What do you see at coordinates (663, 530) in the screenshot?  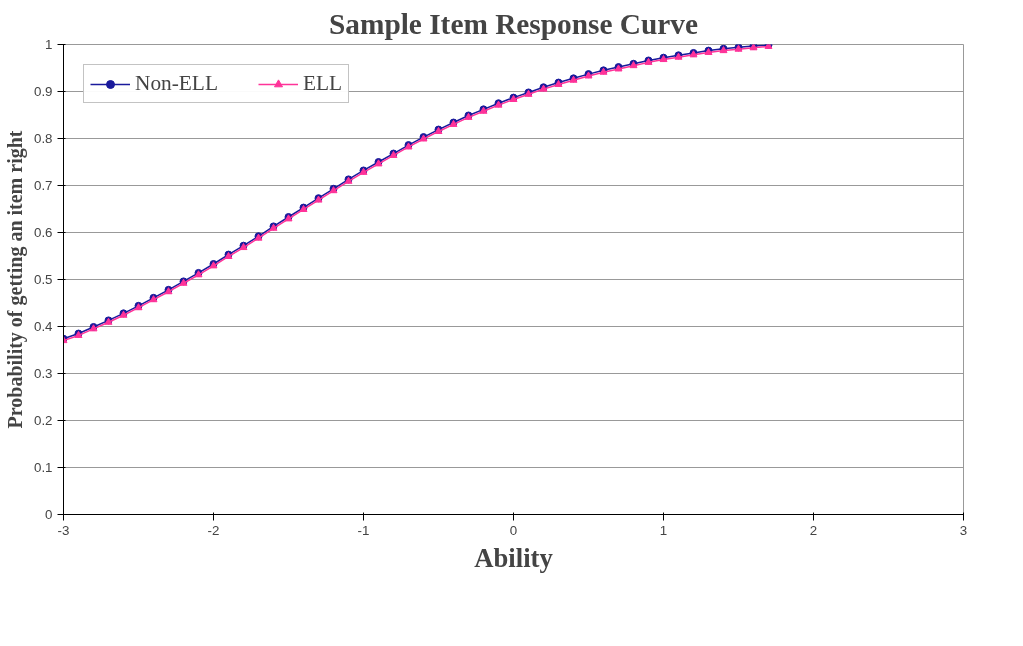 I see `x-tick-label: 1` at bounding box center [663, 530].